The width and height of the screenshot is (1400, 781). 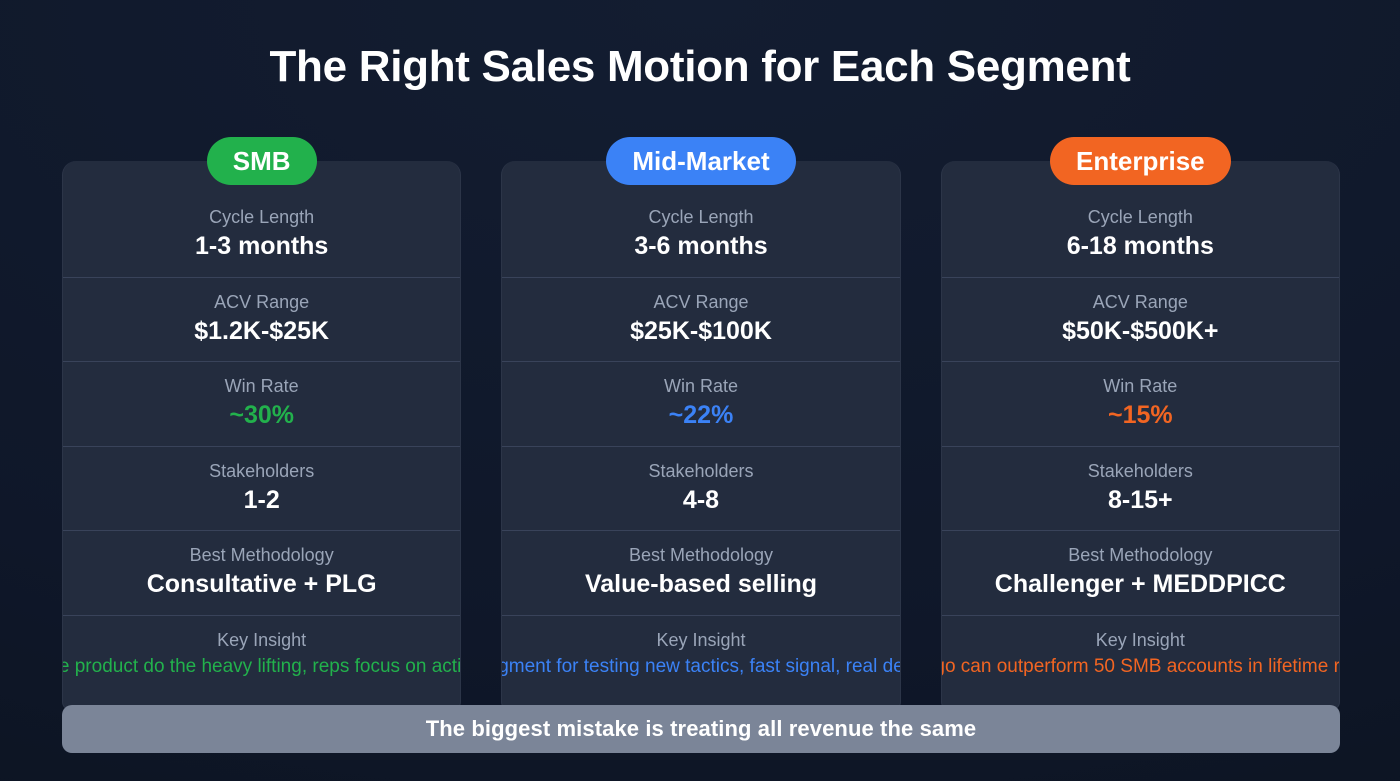 I want to click on row-stakeholders: Stakeholders 1-2, so click(x=262, y=488).